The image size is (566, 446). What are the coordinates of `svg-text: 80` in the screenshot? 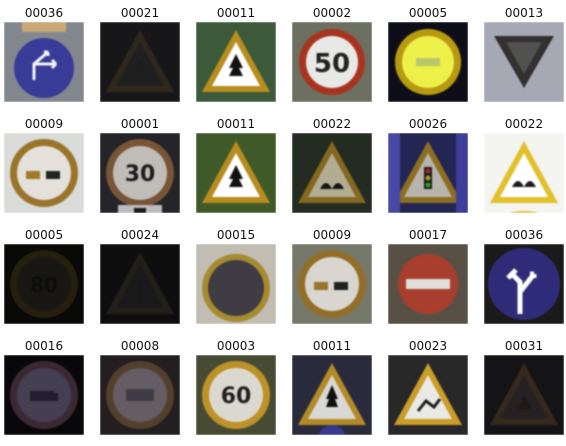 It's located at (44, 285).